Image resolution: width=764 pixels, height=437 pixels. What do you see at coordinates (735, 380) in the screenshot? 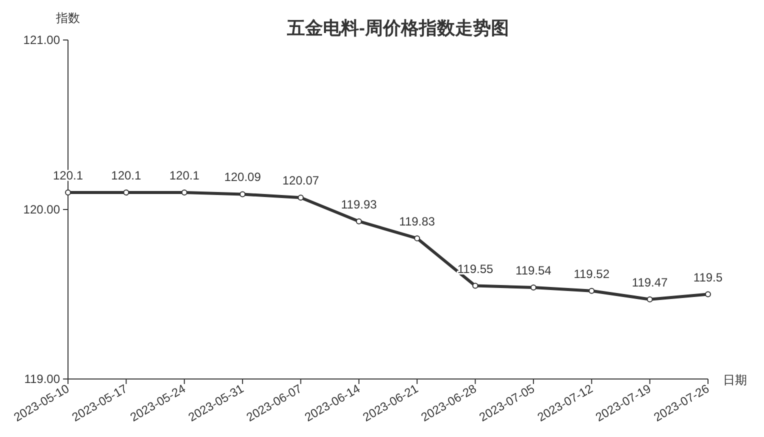
I see `x-axis-title: 日期` at bounding box center [735, 380].